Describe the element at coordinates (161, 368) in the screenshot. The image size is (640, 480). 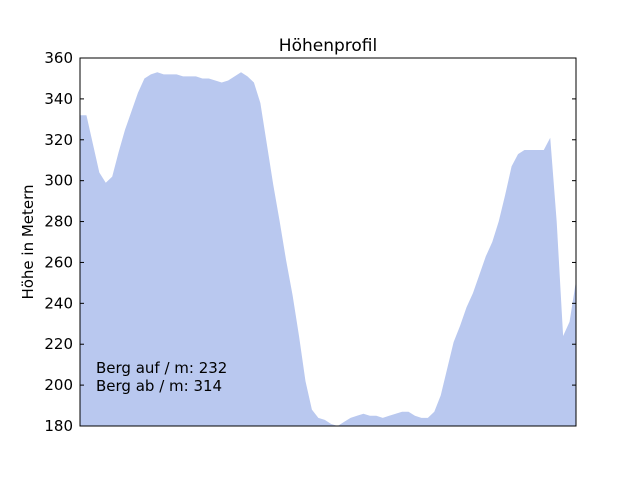
I see `annotation-ascent: Berg auf / m: 232` at that location.